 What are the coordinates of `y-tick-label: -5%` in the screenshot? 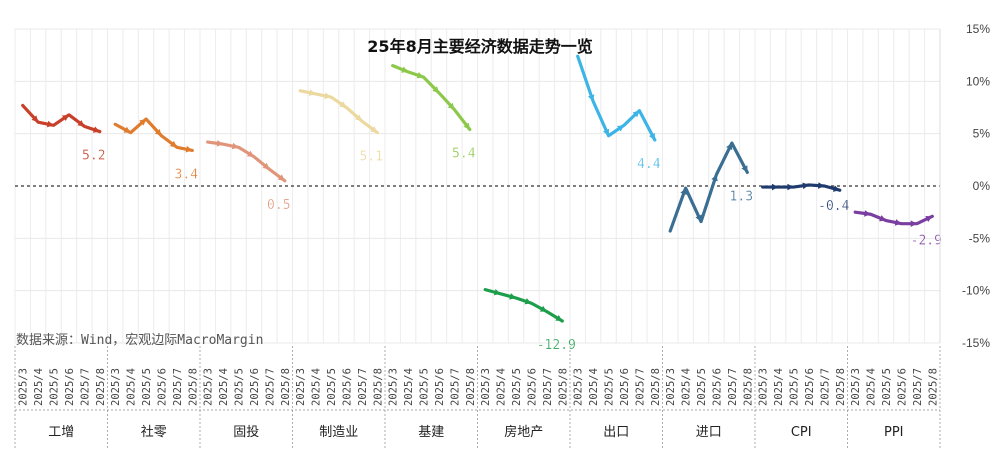 It's located at (980, 238).